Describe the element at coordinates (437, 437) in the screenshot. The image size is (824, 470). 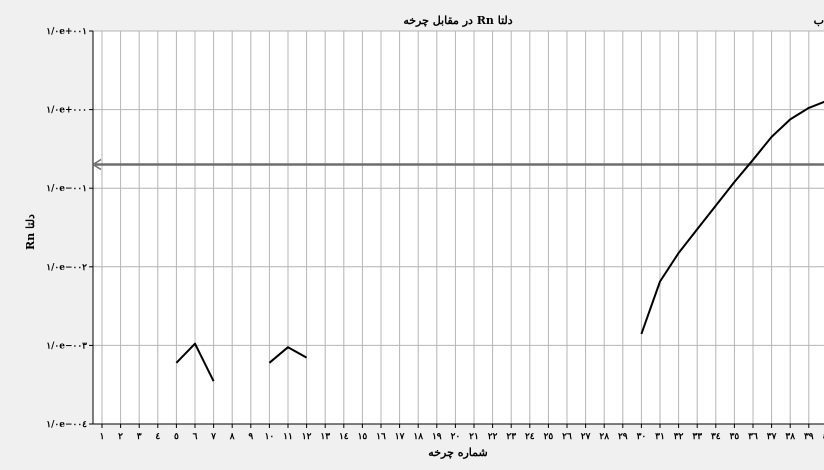
I see `x-tick-label: ۱٩` at that location.